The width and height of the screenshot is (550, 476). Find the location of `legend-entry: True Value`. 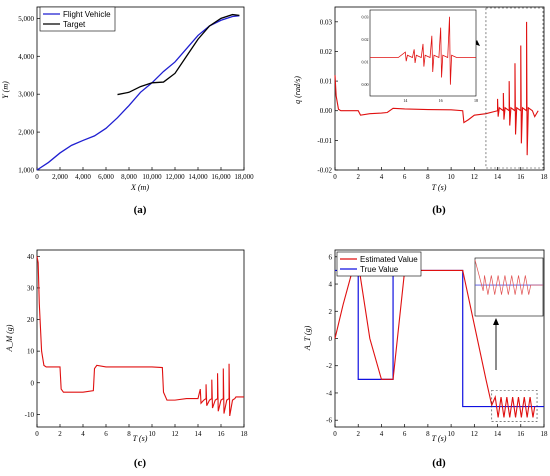

legend-entry: True Value is located at coordinates (379, 269).